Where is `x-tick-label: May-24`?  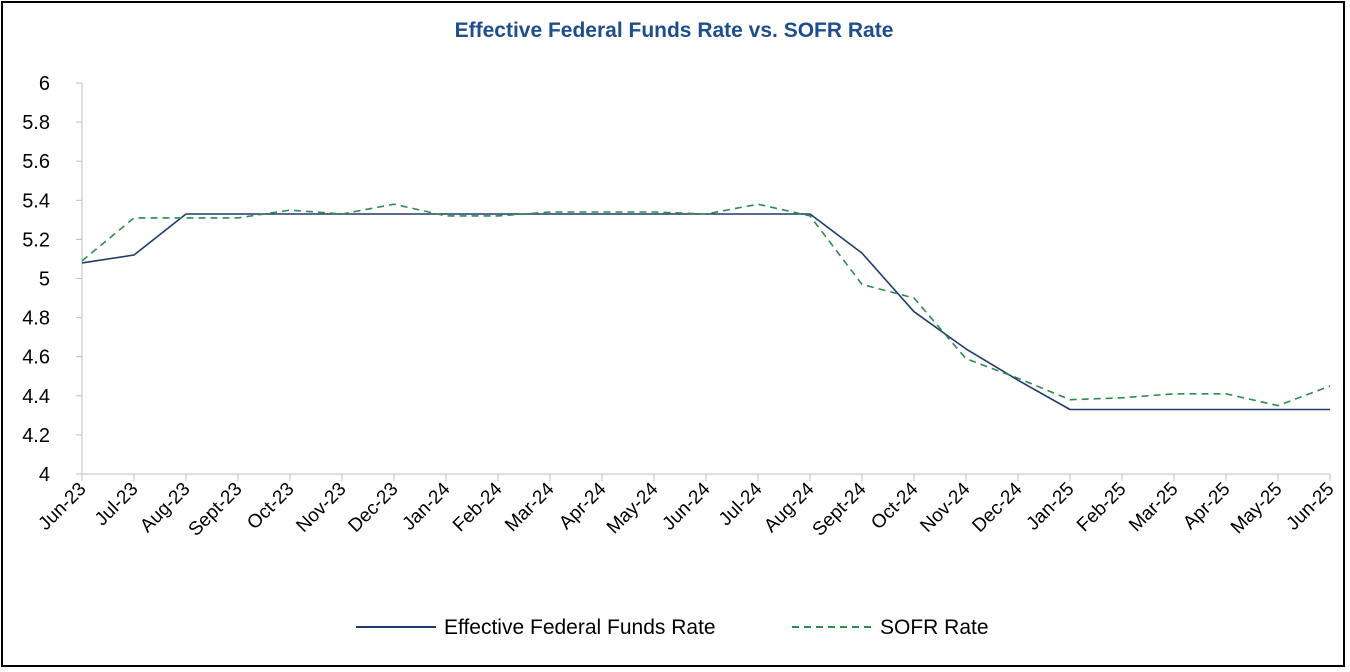 x-tick-label: May-24 is located at coordinates (633, 508).